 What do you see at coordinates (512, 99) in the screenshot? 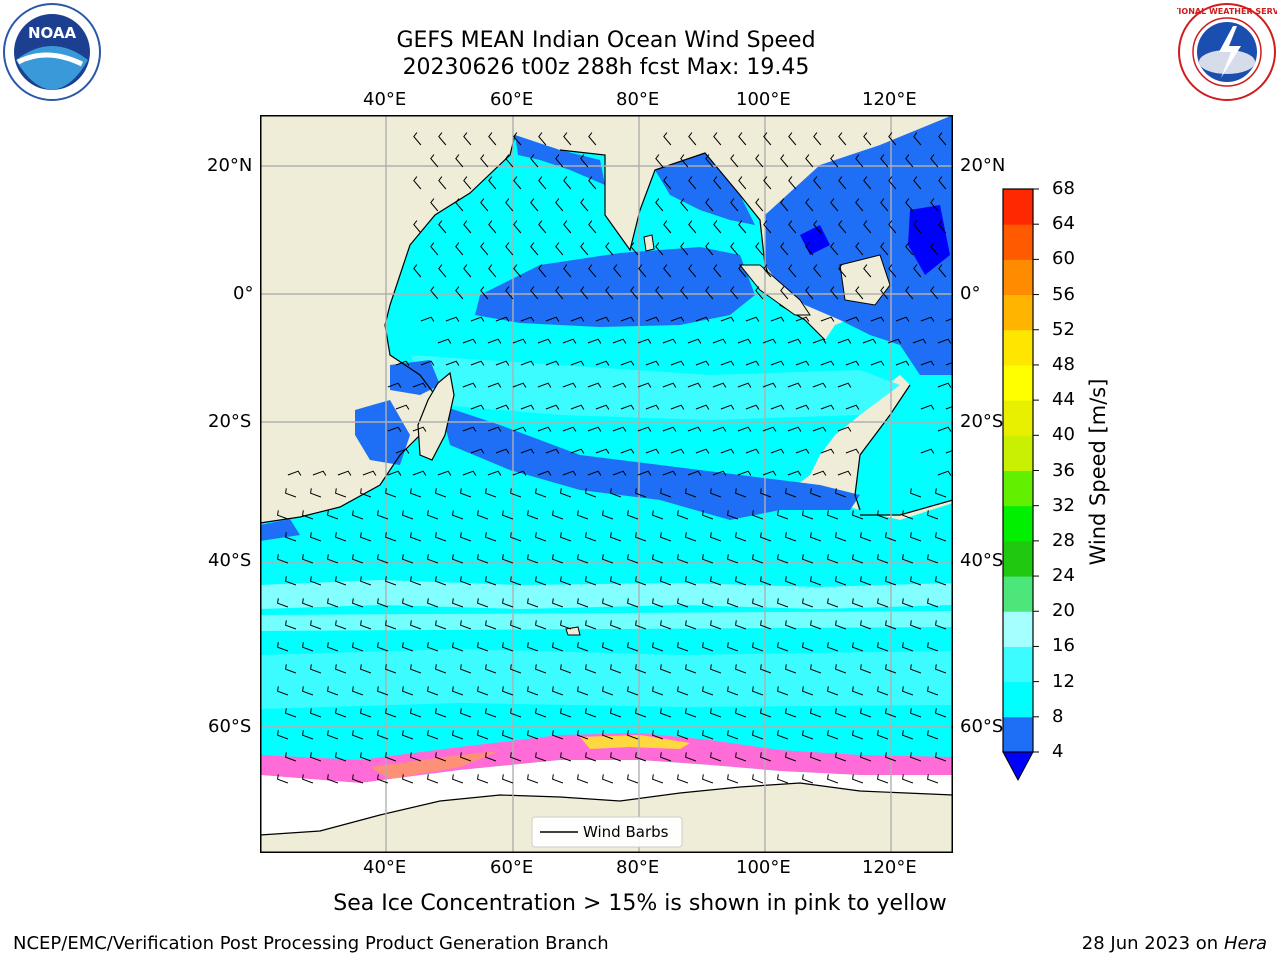
I see `lon-label-top: 60°E` at bounding box center [512, 99].